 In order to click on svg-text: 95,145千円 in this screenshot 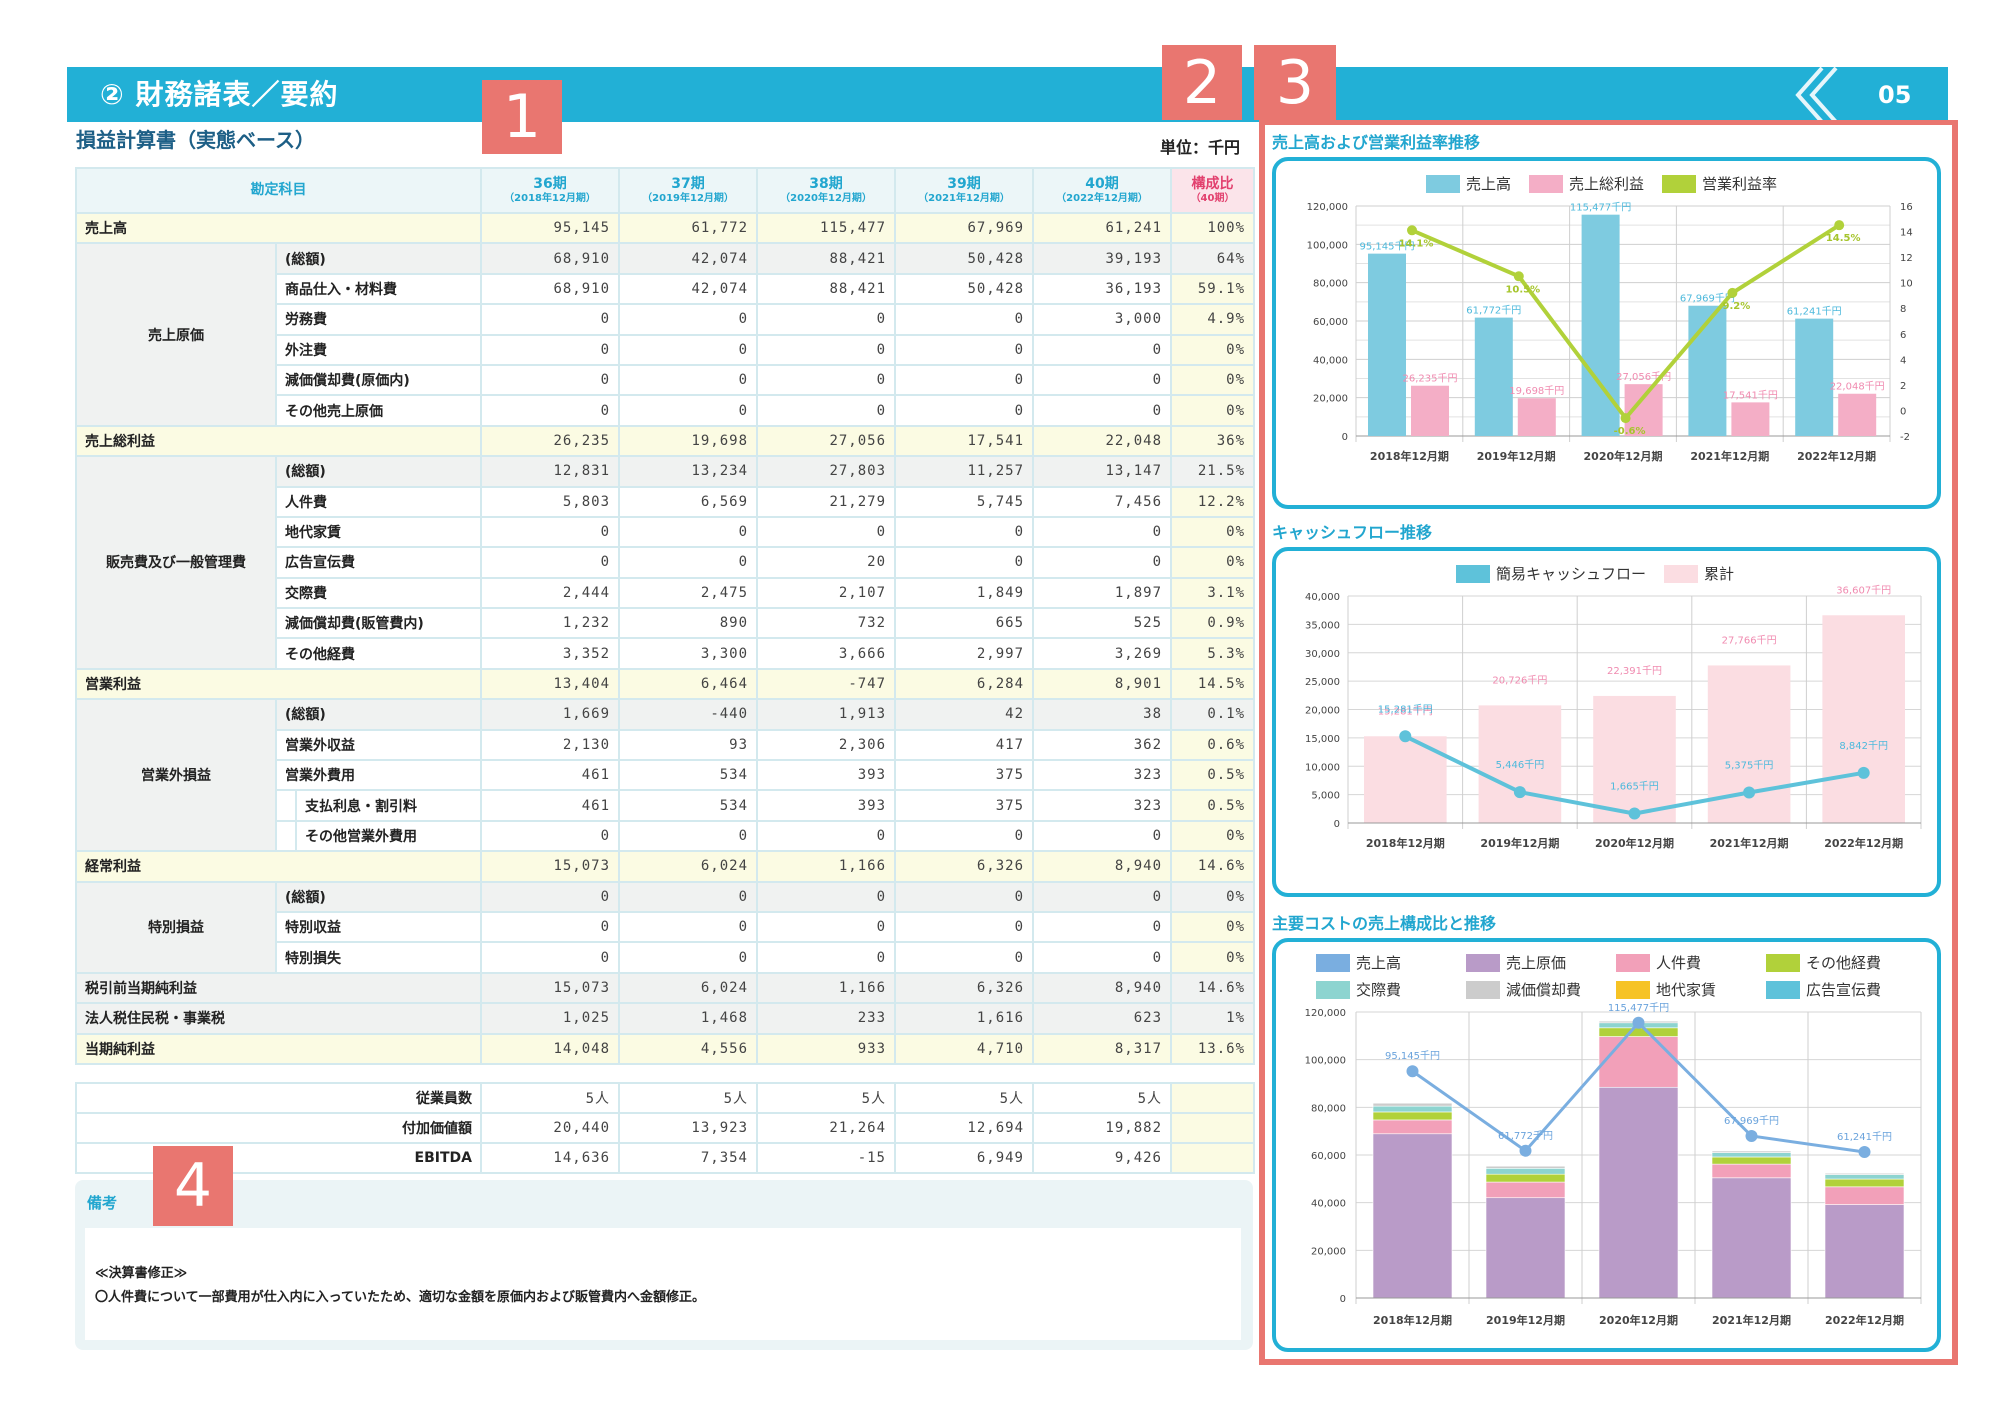, I will do `click(1412, 1056)`.